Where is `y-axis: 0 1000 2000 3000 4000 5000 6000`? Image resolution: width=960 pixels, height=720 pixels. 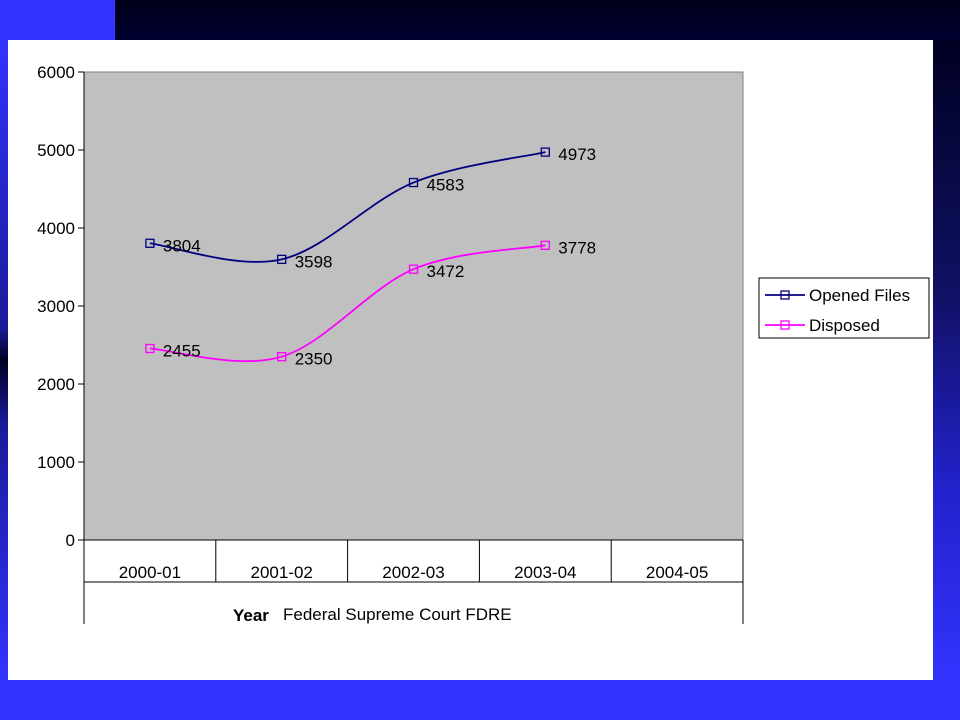 y-axis: 0 1000 2000 3000 4000 5000 6000 is located at coordinates (61, 306).